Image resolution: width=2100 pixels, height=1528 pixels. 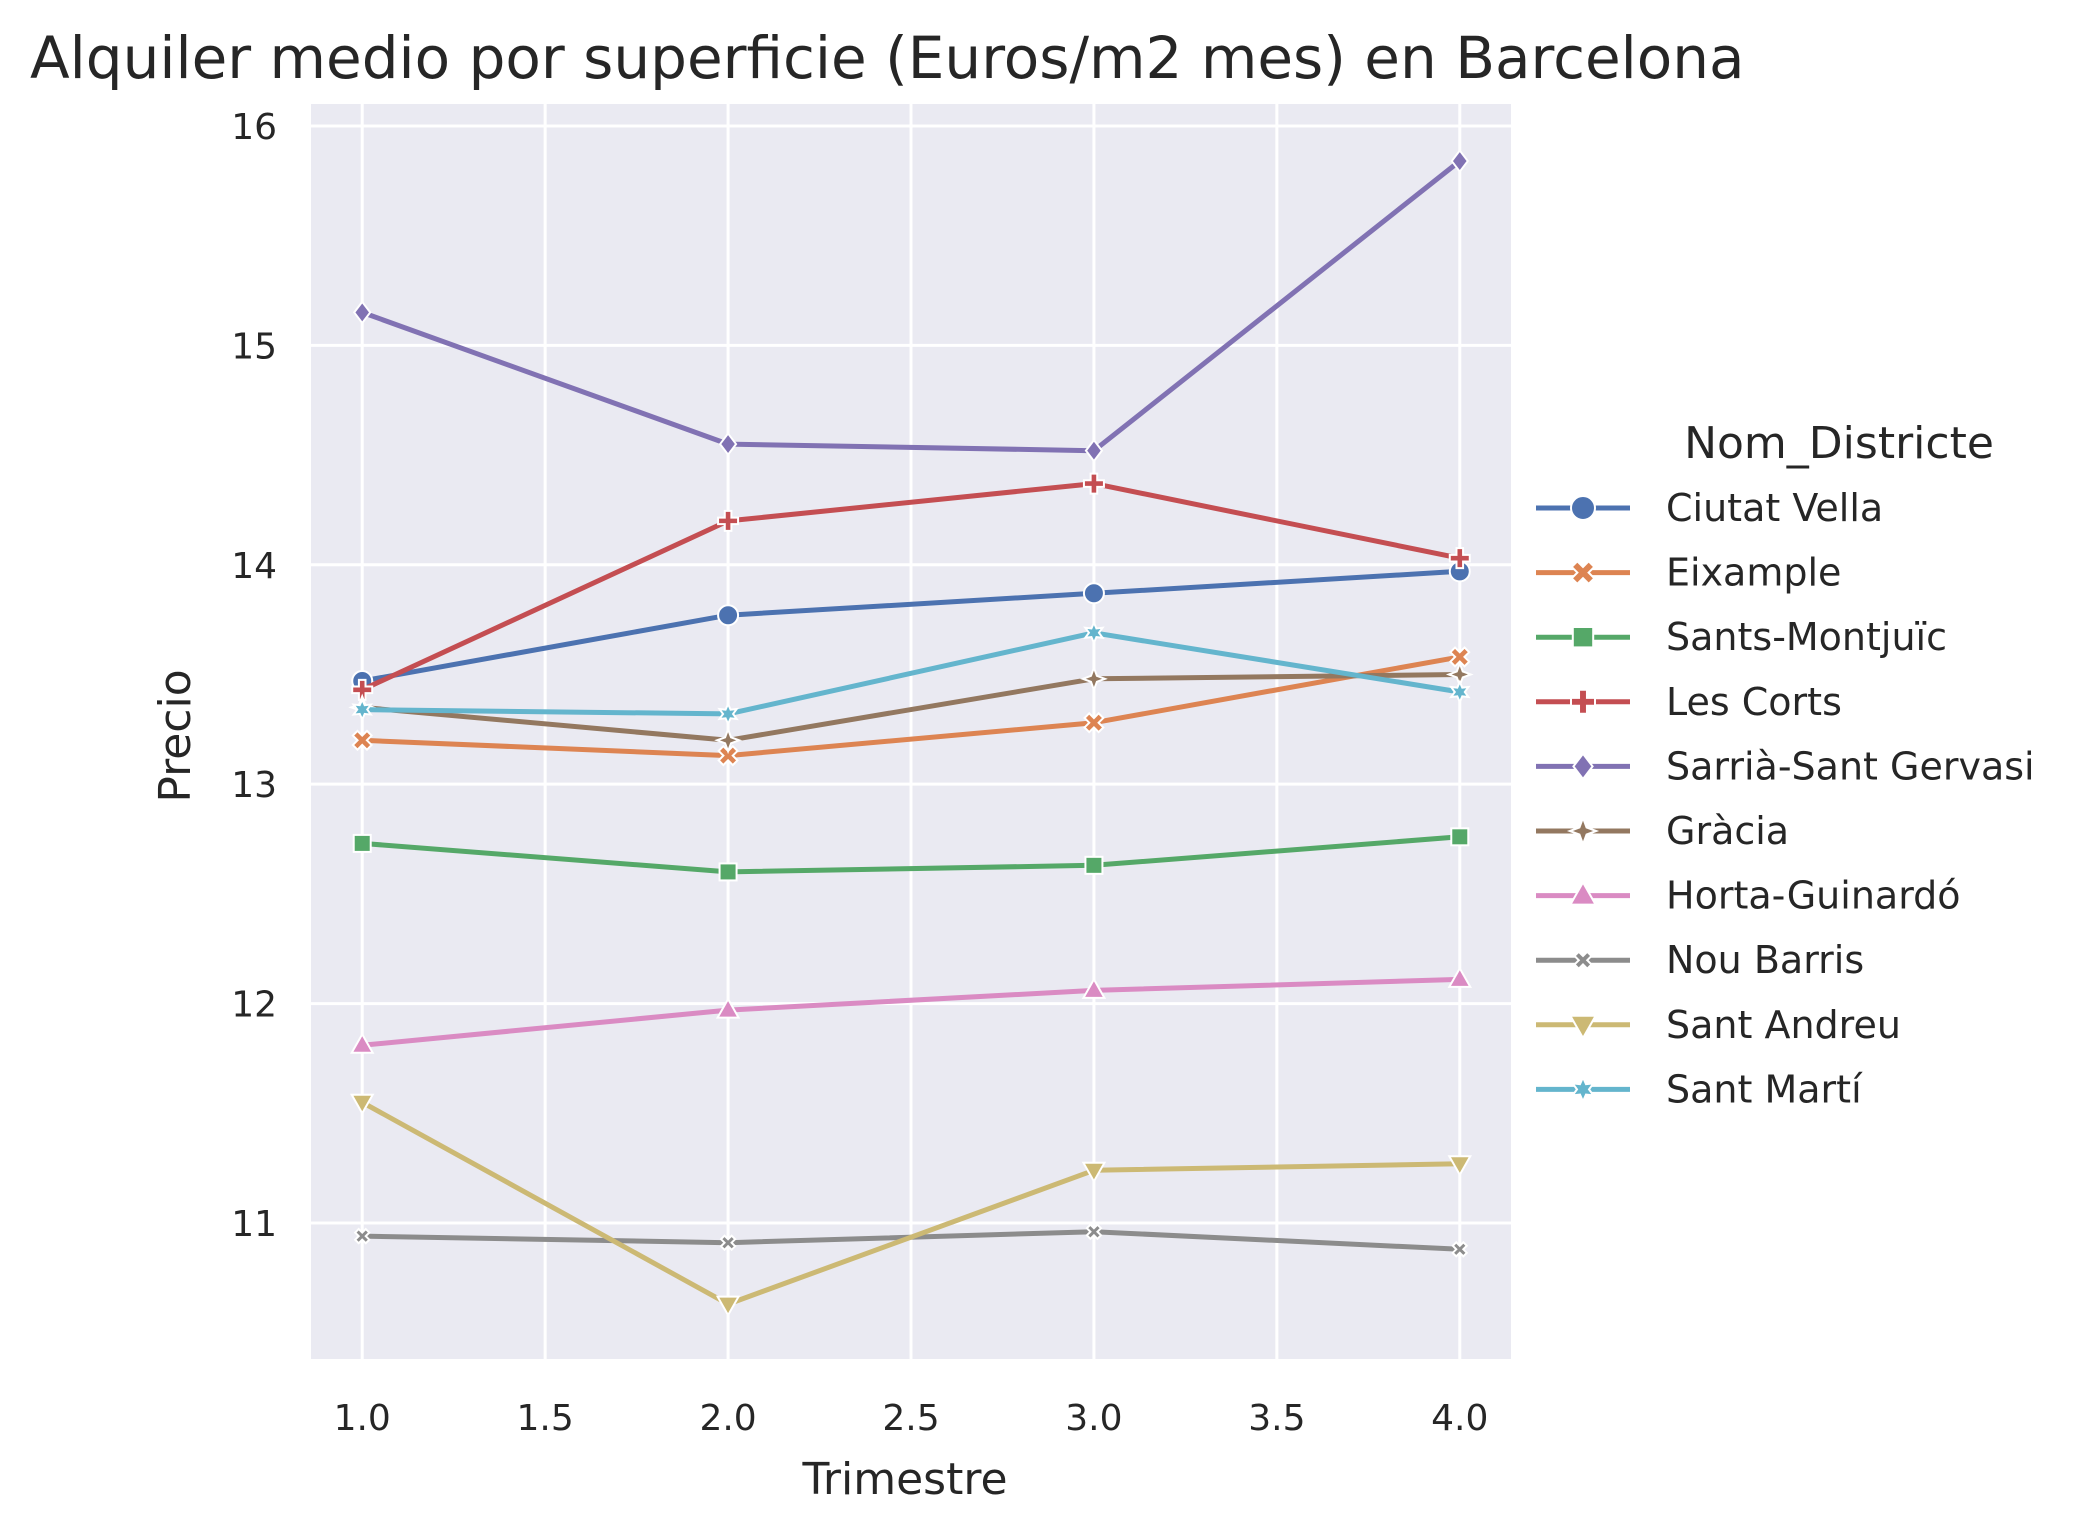 I want to click on series-eixample, so click(x=911, y=706).